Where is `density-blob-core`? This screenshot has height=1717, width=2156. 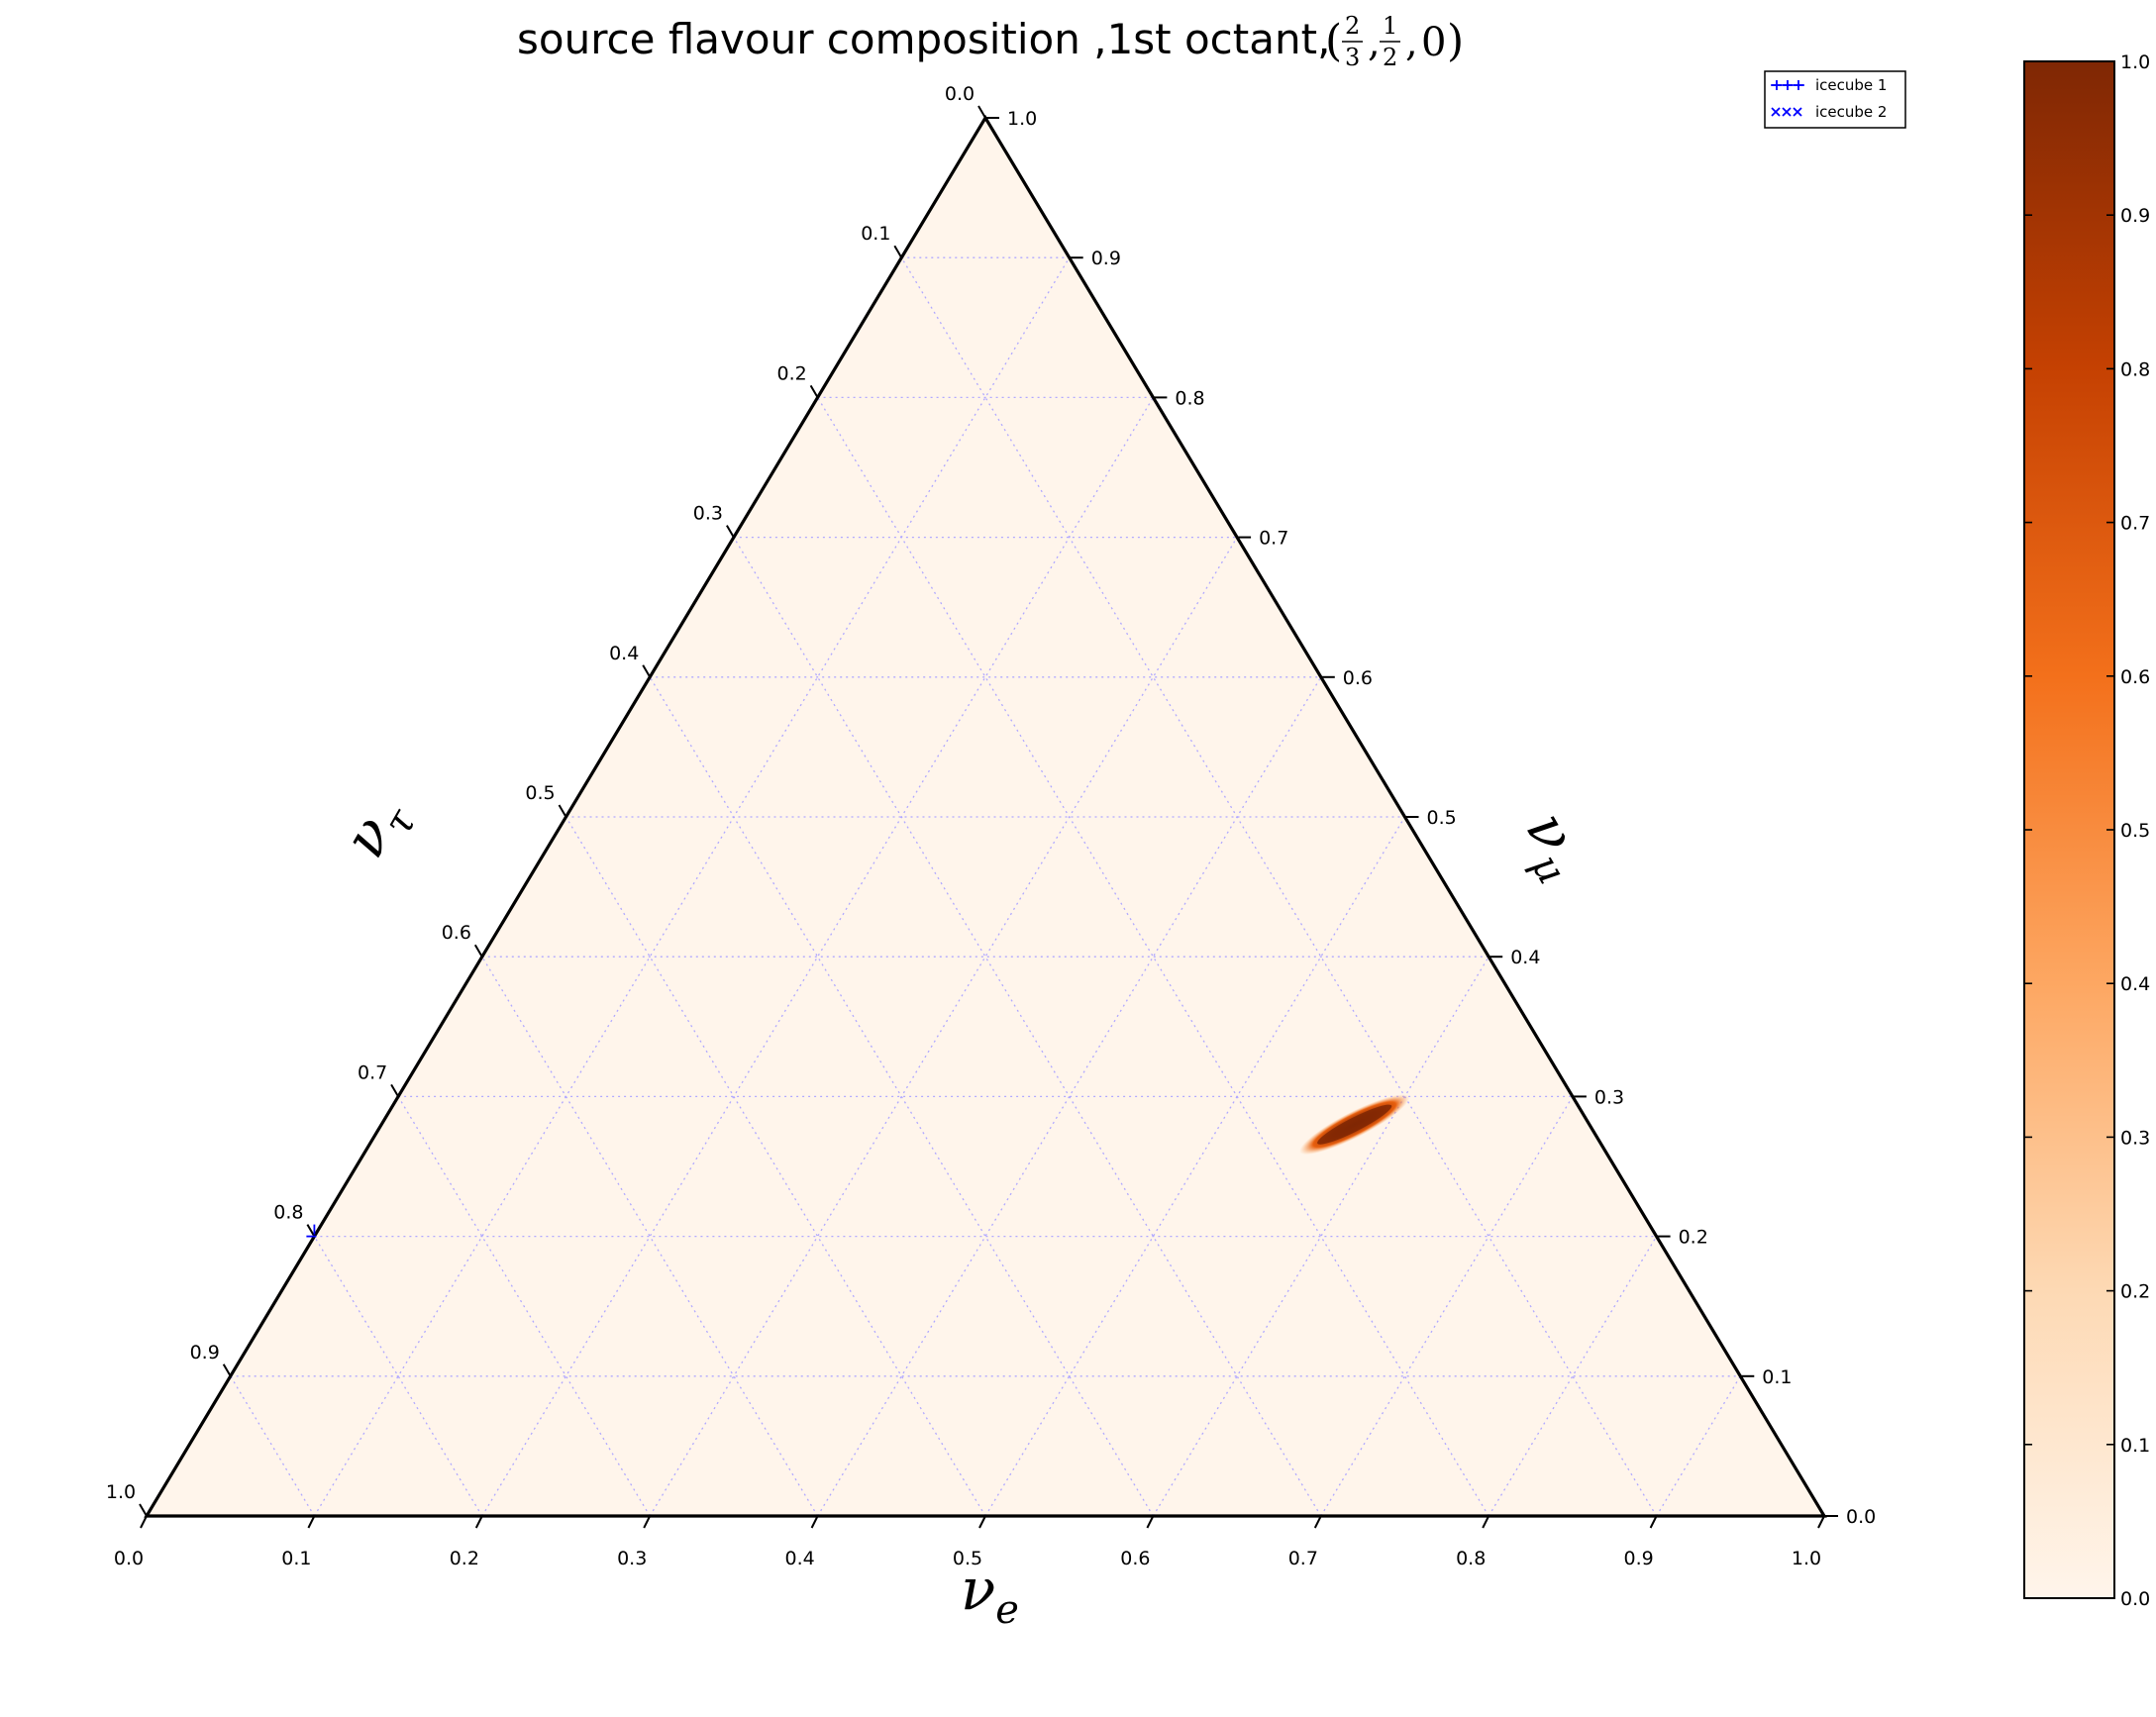 density-blob-core is located at coordinates (1355, 1124).